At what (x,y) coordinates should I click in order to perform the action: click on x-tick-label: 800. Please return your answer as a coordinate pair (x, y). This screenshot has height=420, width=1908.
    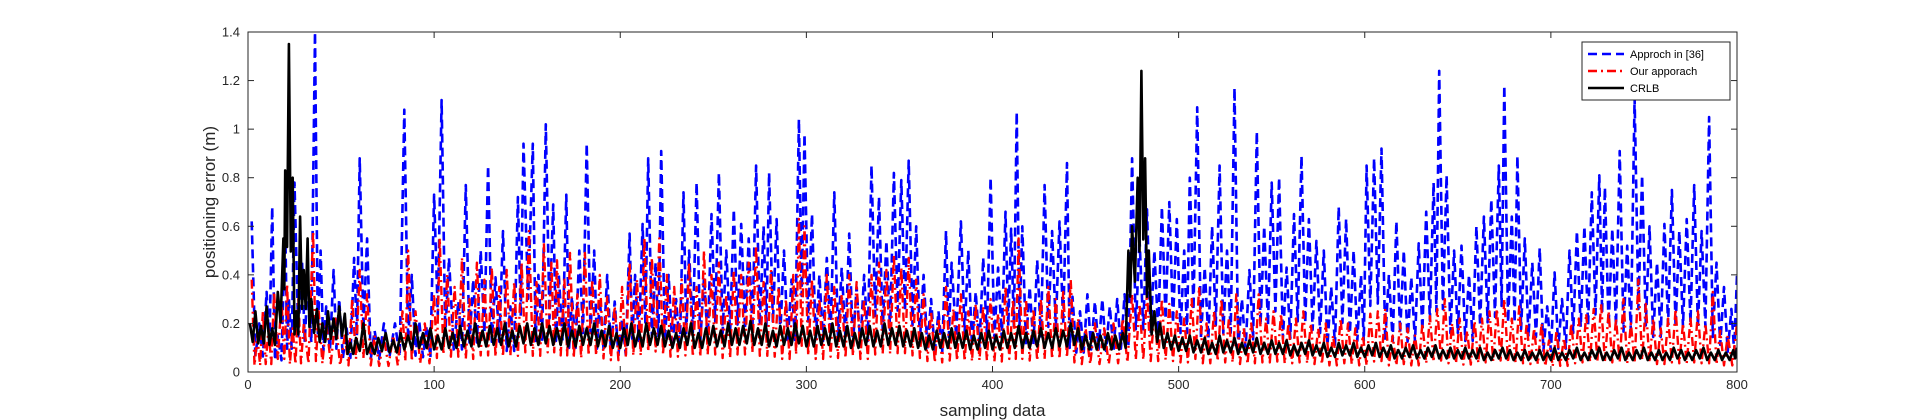
    Looking at the image, I should click on (1737, 384).